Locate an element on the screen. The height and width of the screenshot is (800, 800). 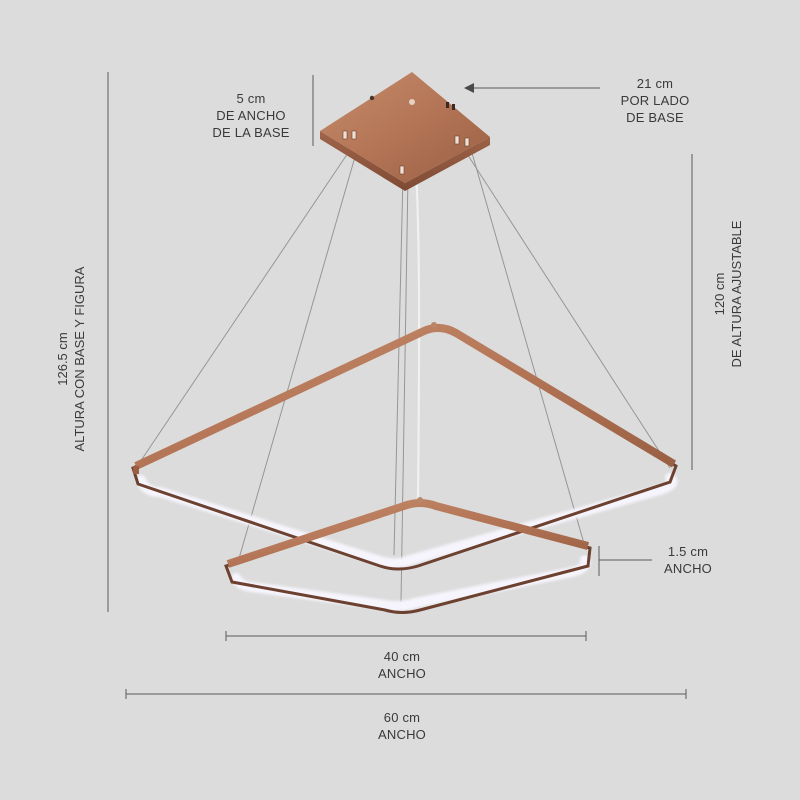
base-side-line2: DE BASE is located at coordinates (655, 117).